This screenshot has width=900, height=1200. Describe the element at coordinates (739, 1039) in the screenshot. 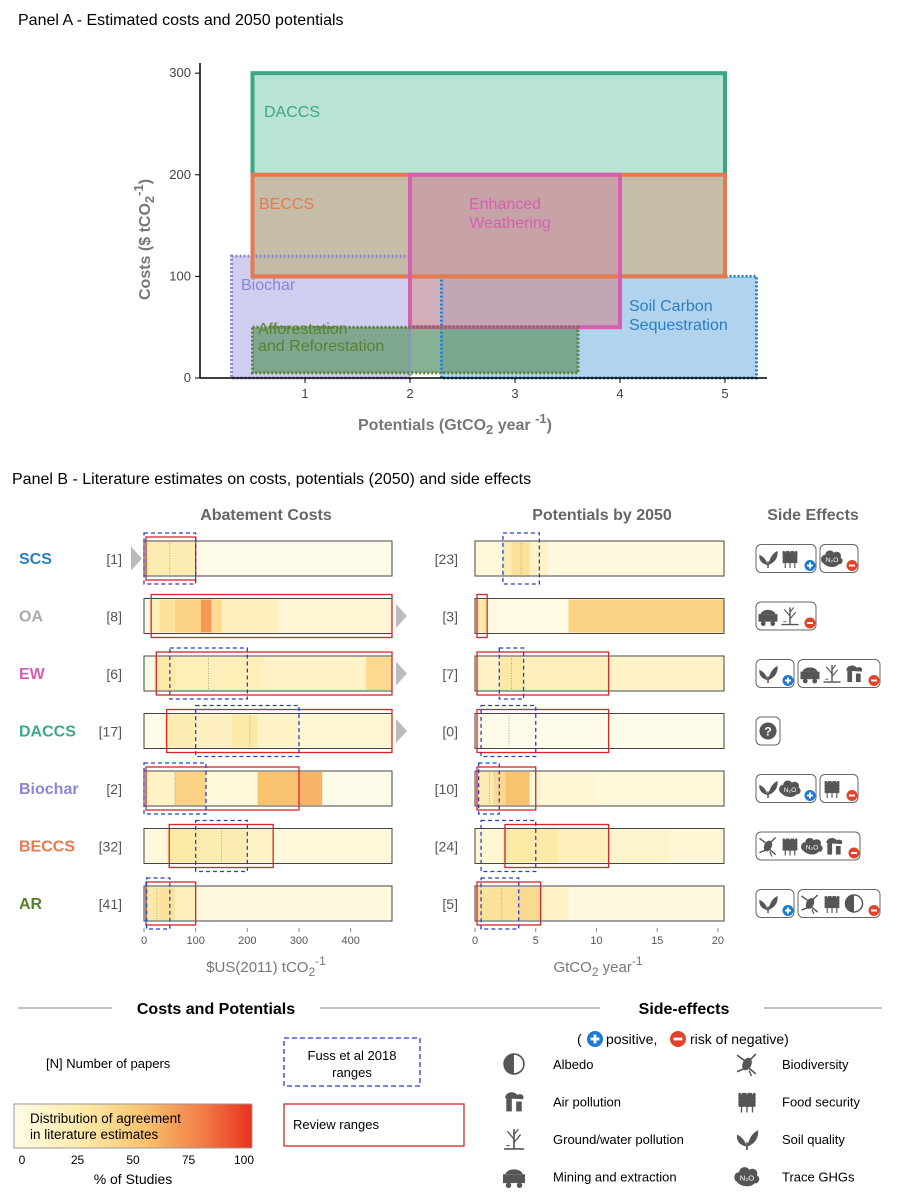

I see `legend-negative-label: risk of negative)` at that location.